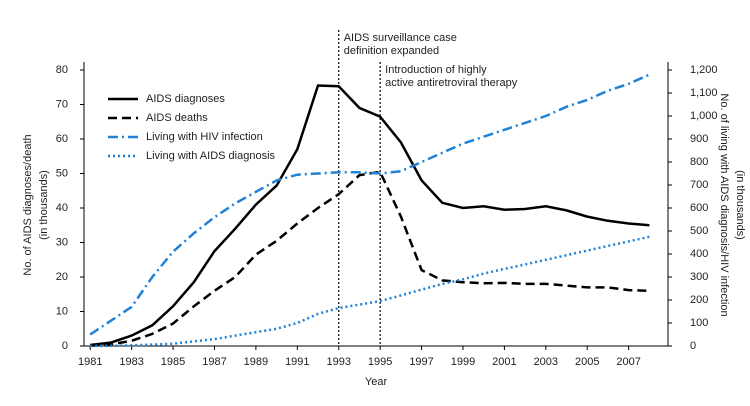 The image size is (750, 406). What do you see at coordinates (704, 70) in the screenshot?
I see `y2-tick-label: 1,200` at bounding box center [704, 70].